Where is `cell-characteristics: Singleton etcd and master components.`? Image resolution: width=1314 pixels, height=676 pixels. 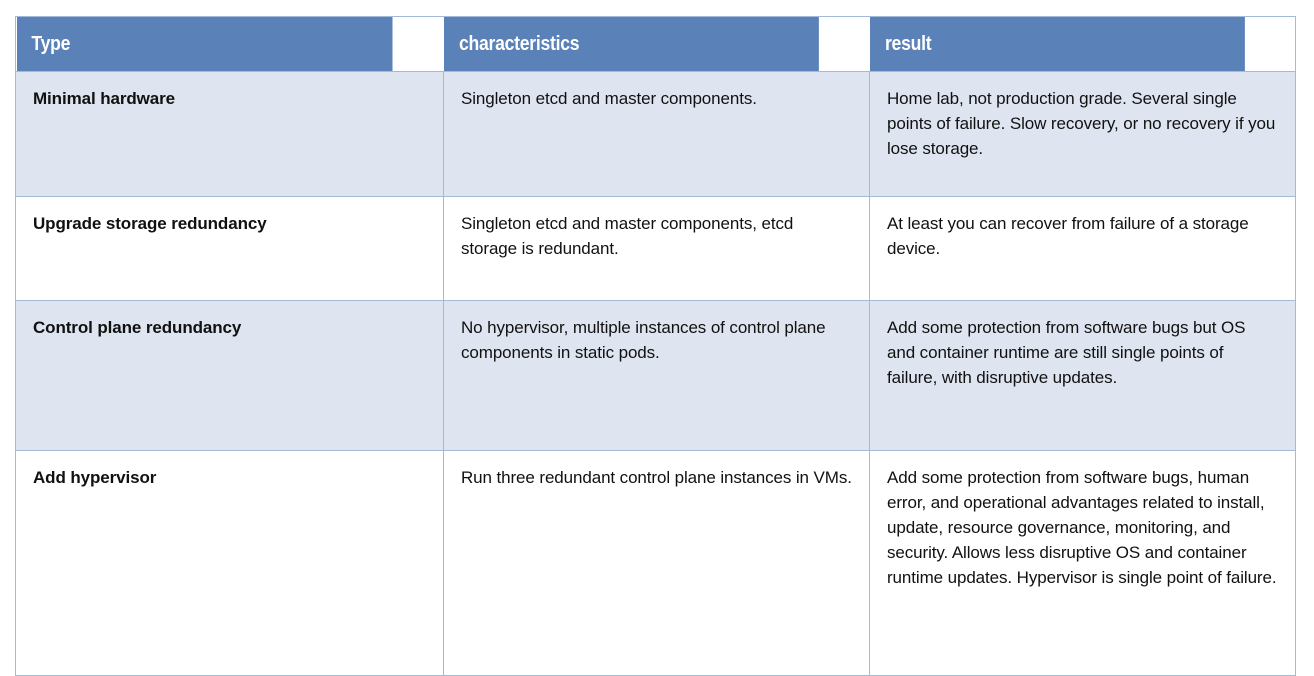 cell-characteristics: Singleton etcd and master components. is located at coordinates (656, 134).